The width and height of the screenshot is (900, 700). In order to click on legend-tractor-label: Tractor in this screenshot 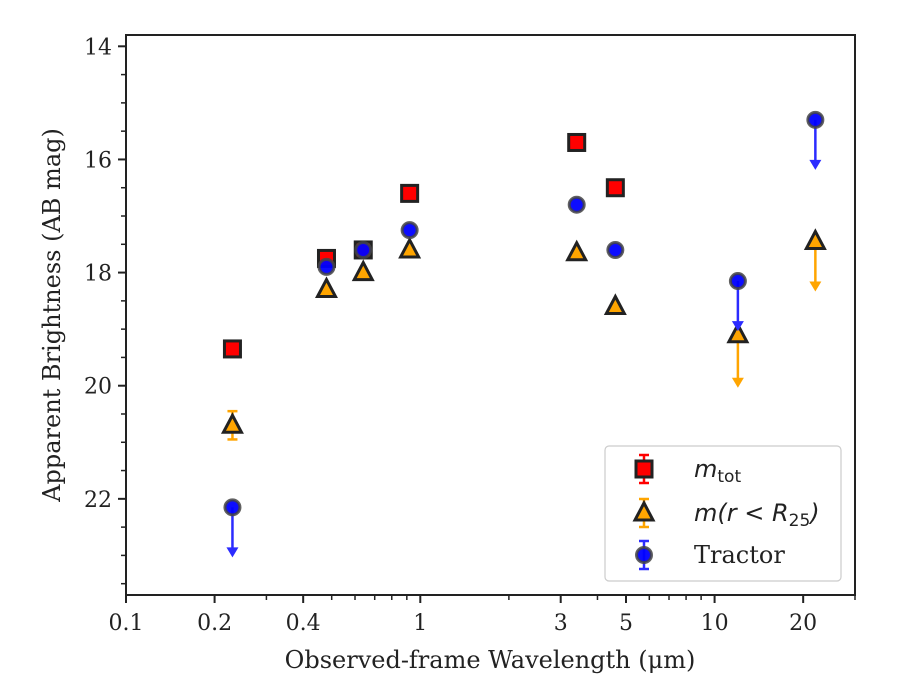, I will do `click(739, 555)`.